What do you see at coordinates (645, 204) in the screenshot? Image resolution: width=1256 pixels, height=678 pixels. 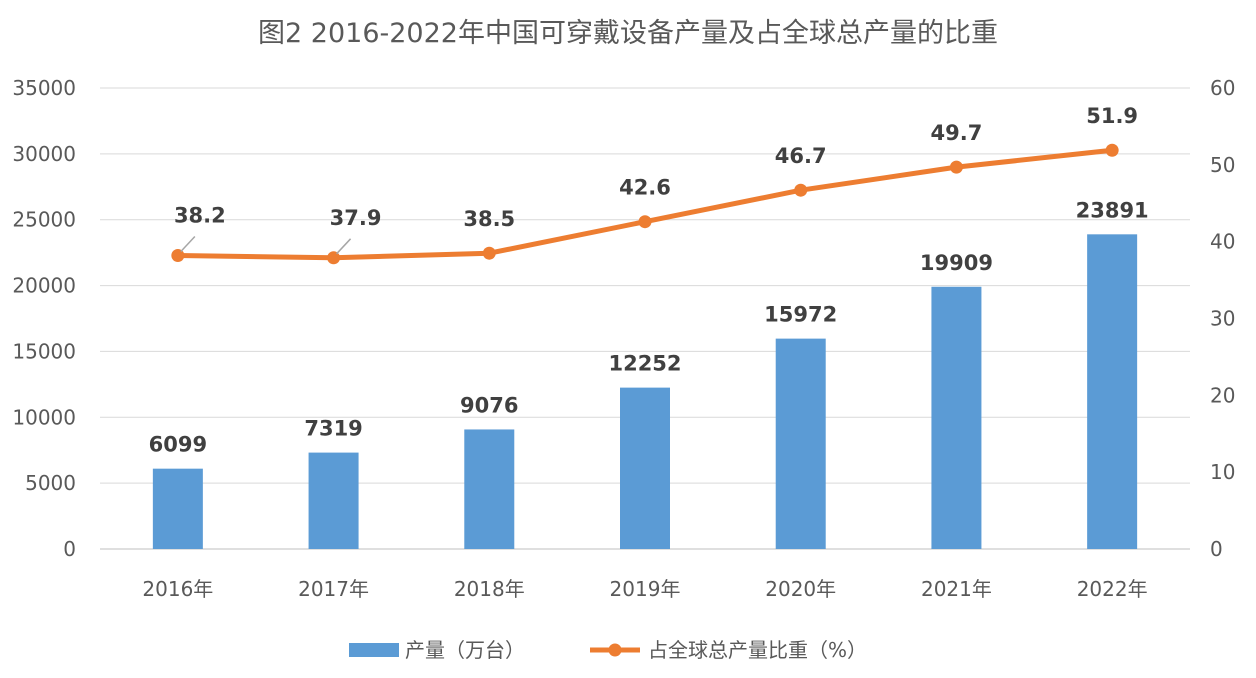 I see `line-series` at bounding box center [645, 204].